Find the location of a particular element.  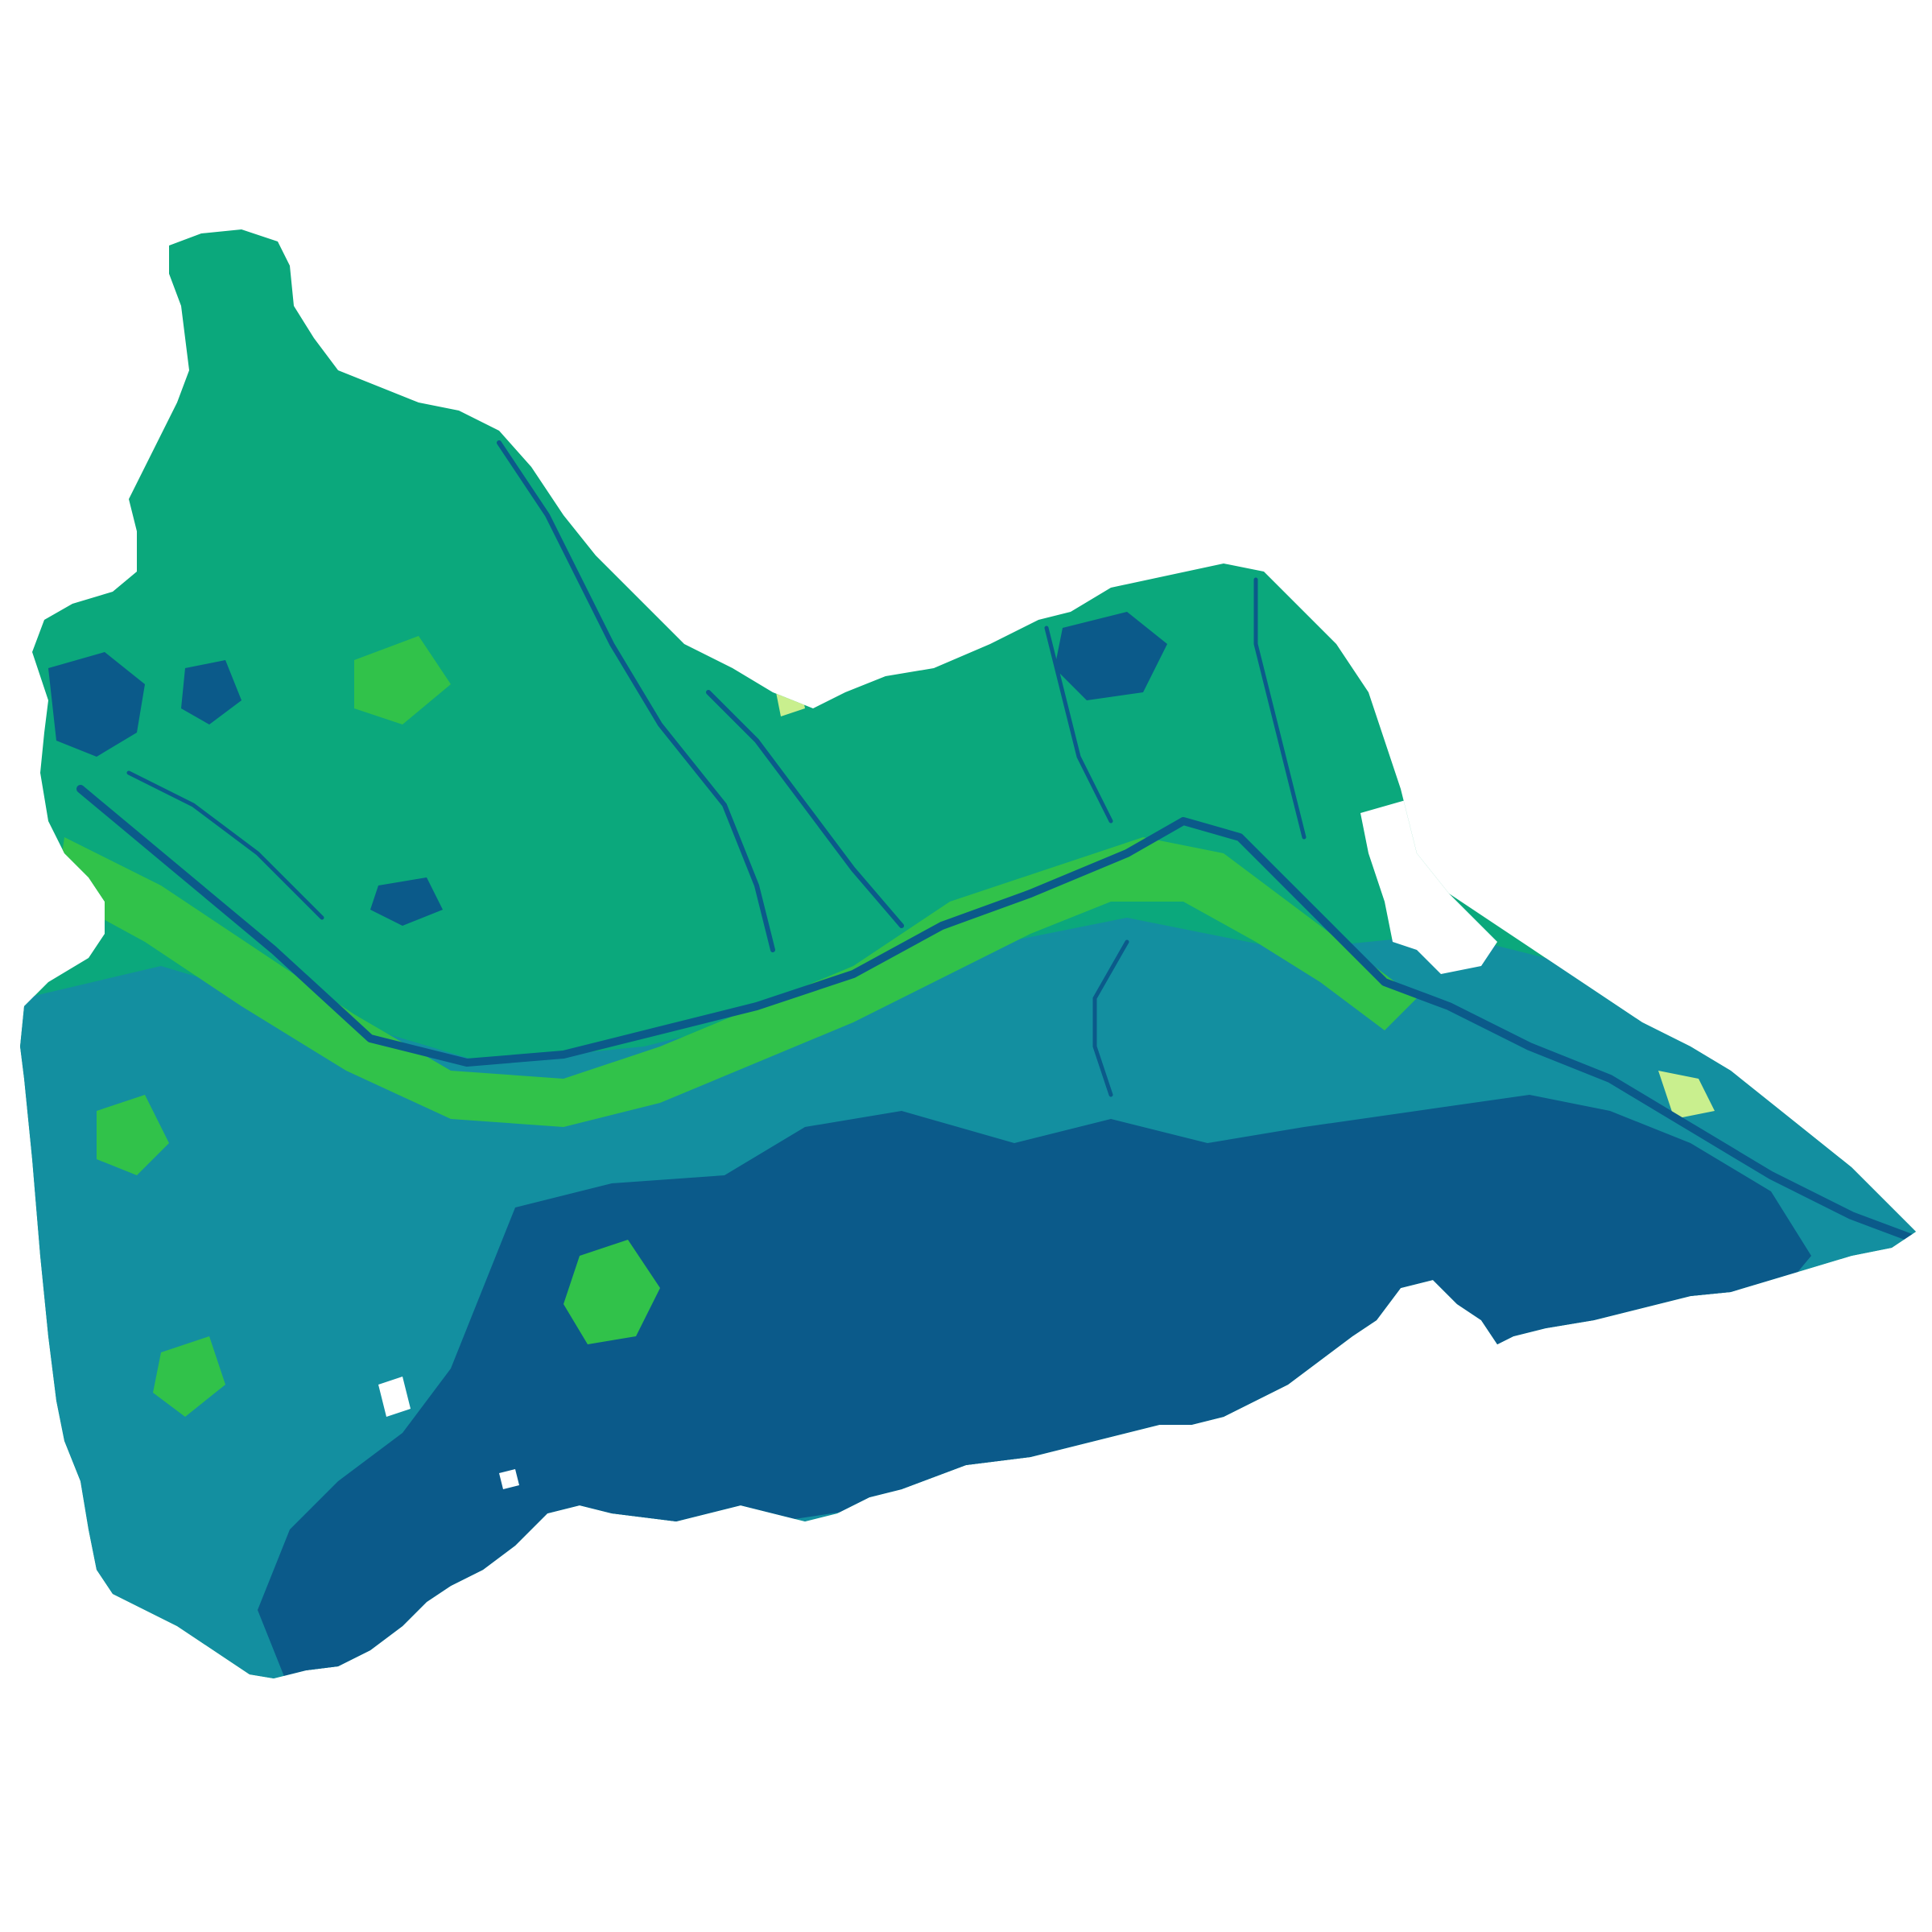

land-class-4-patch-central is located at coordinates (612, 1292).